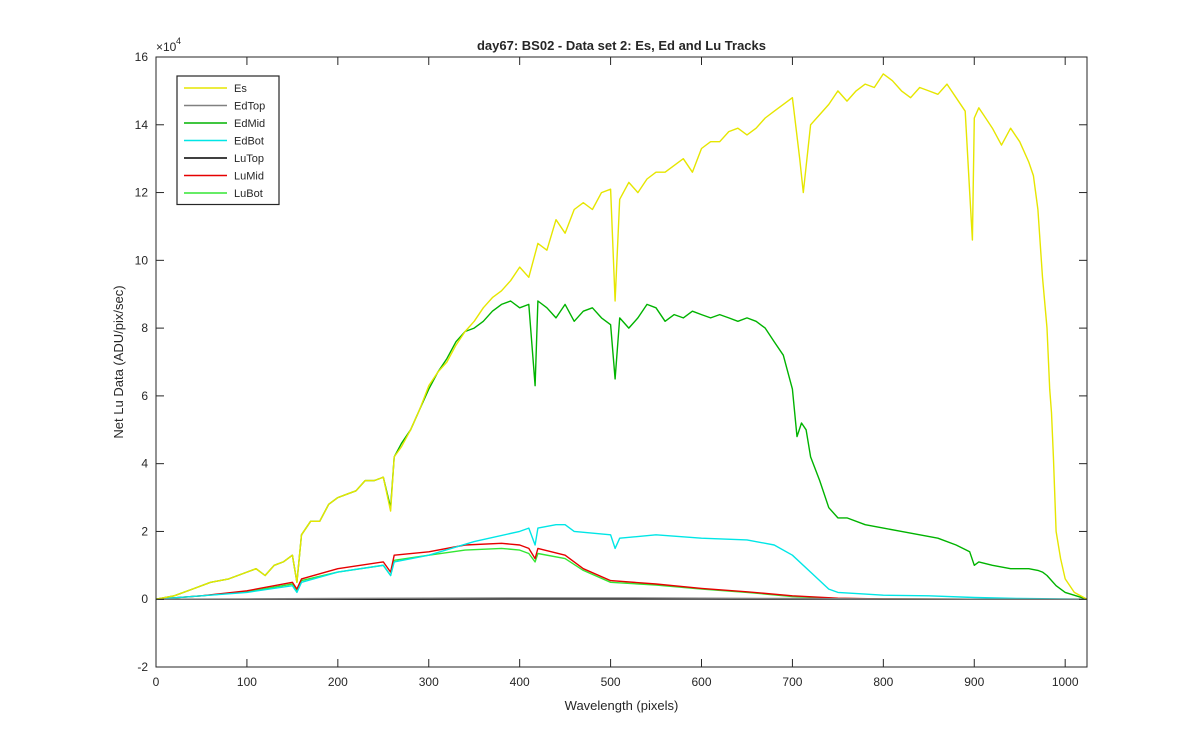  What do you see at coordinates (248, 194) in the screenshot?
I see `legend-label-lubot: LuBot` at bounding box center [248, 194].